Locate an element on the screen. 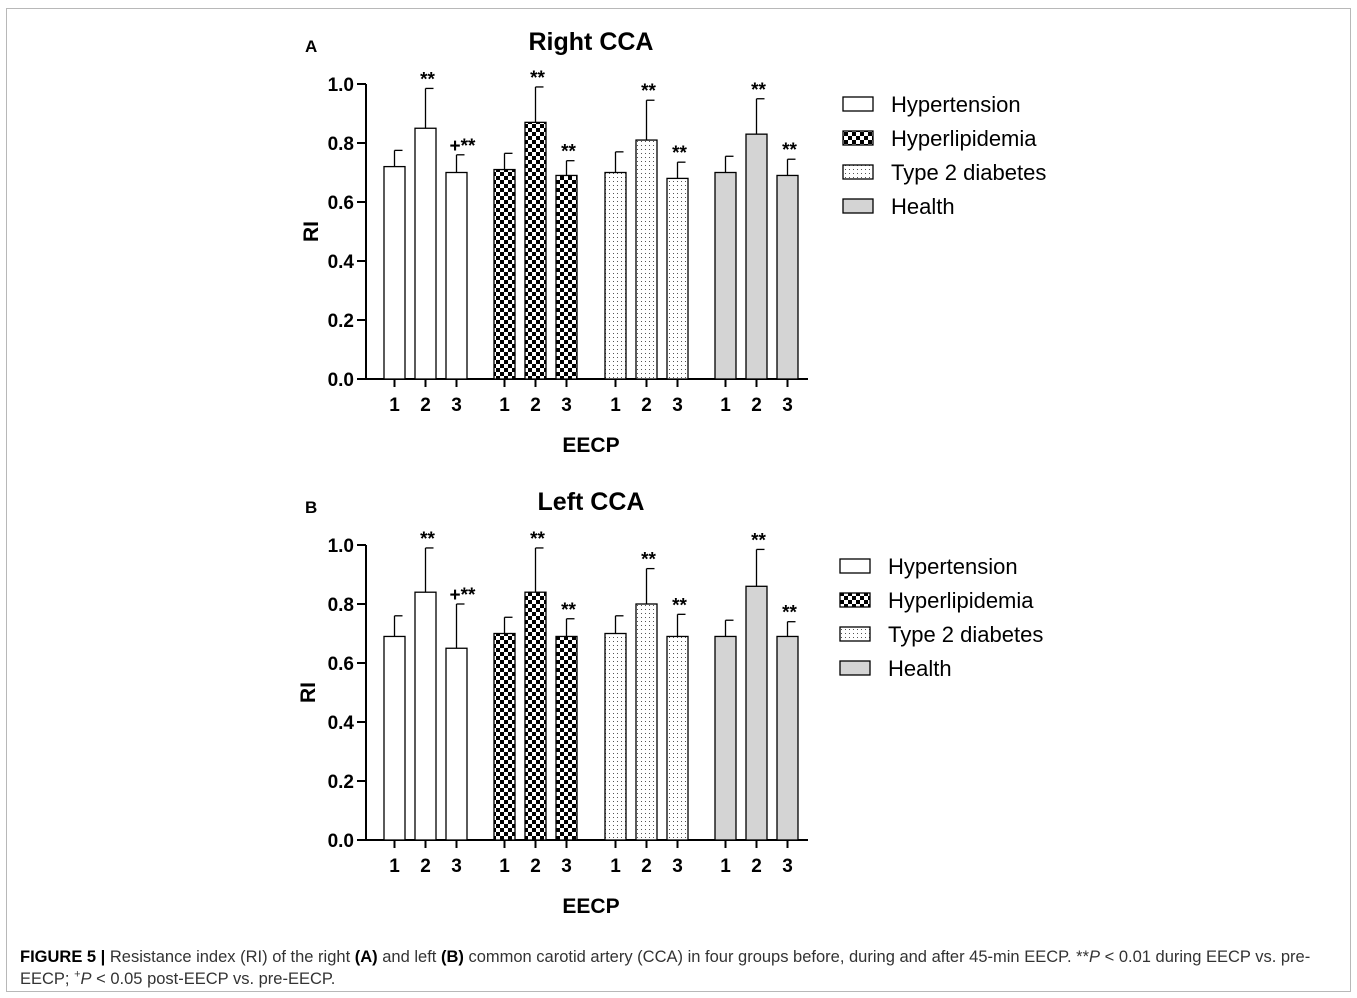  p1-legend-swatch-hyperlipidemia is located at coordinates (858, 138).